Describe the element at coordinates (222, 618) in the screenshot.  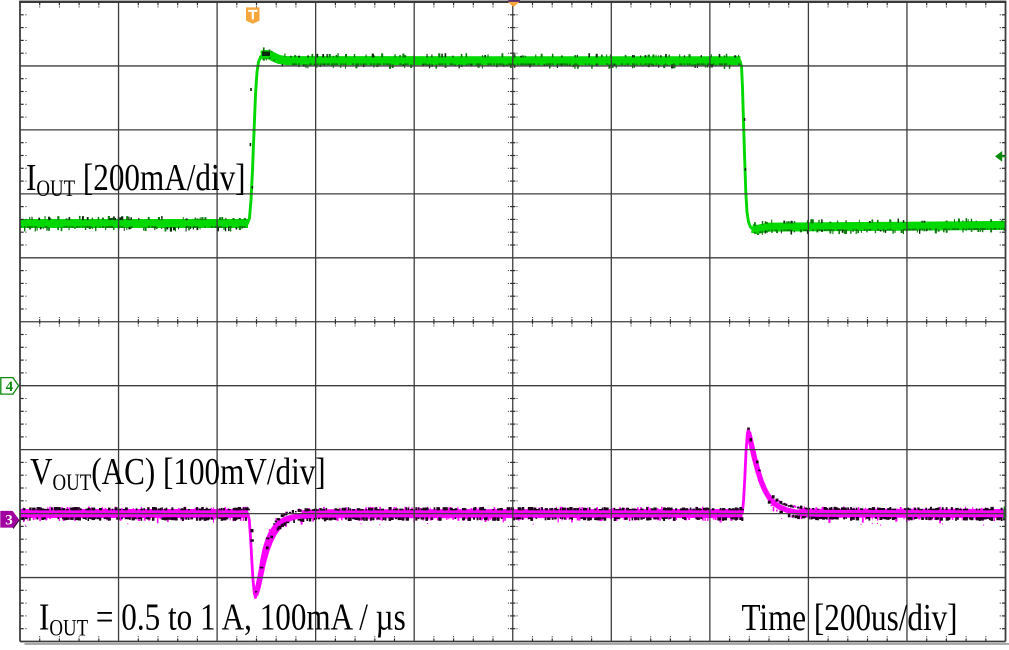
I see `svg-text: IOUT = 0.5 to 1 A, 100mA / µs` at that location.